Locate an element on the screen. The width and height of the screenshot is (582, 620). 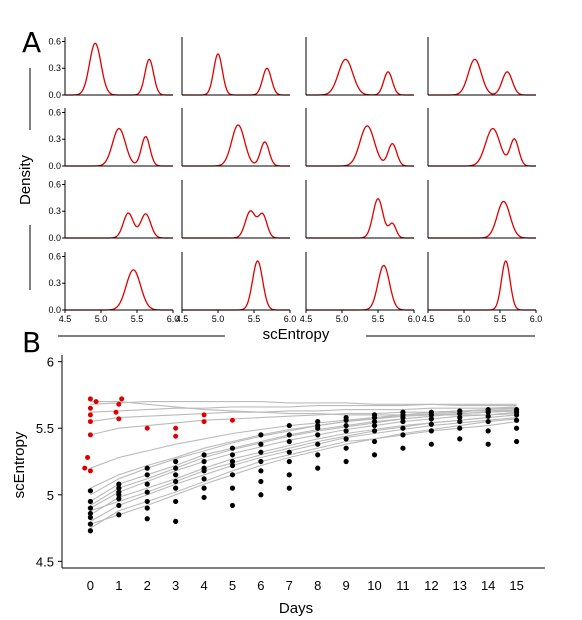
histogram-panel: 0.0 0.3 0.6 4.5 5.0 5.5 6.0 is located at coordinates (113, 287).